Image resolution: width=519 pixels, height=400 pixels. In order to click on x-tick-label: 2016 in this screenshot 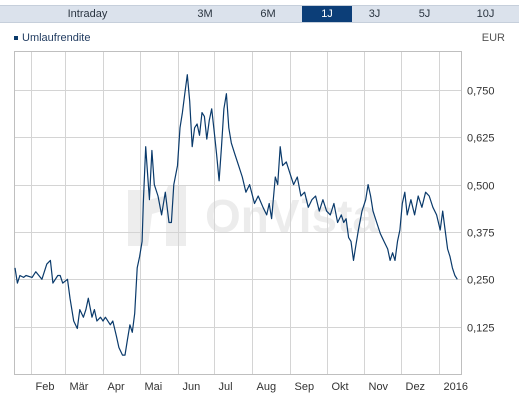, I will do `click(456, 387)`.